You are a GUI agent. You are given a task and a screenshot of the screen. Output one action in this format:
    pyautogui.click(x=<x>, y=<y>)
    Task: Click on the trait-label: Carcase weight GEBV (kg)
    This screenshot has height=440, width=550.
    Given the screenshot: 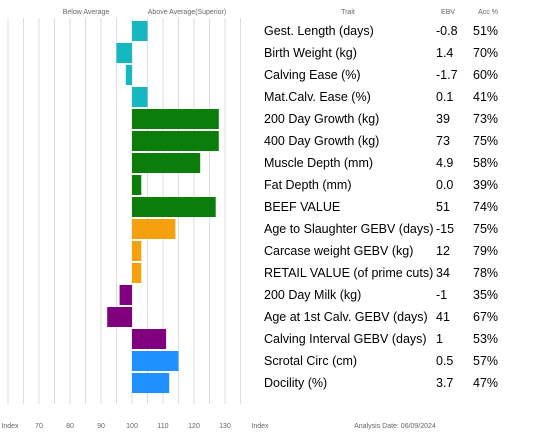 What is the action you would take?
    pyautogui.click(x=338, y=251)
    